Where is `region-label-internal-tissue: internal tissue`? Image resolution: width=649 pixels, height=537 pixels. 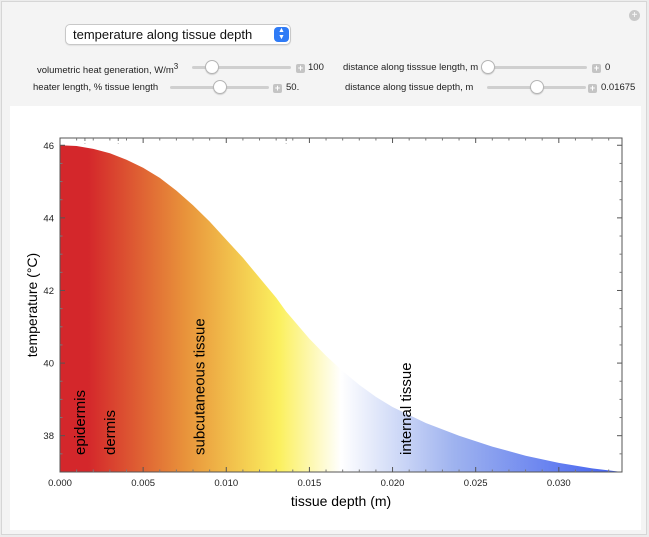 region-label-internal-tissue: internal tissue is located at coordinates (406, 408).